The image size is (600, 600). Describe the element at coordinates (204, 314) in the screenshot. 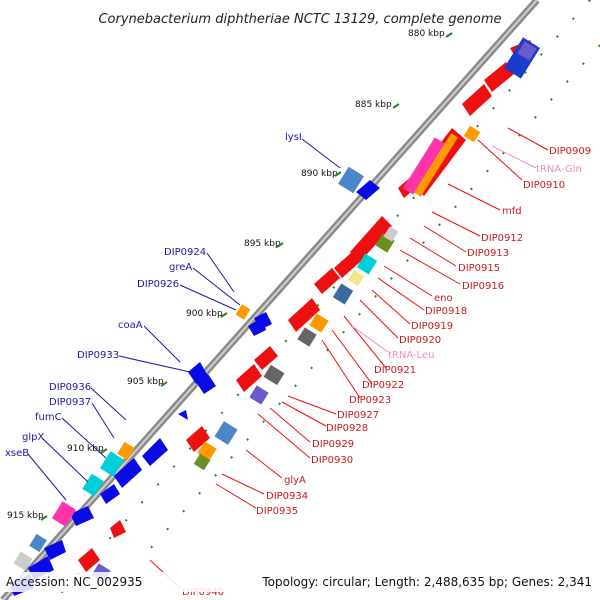

I see `tick-label: 900 kbp` at that location.